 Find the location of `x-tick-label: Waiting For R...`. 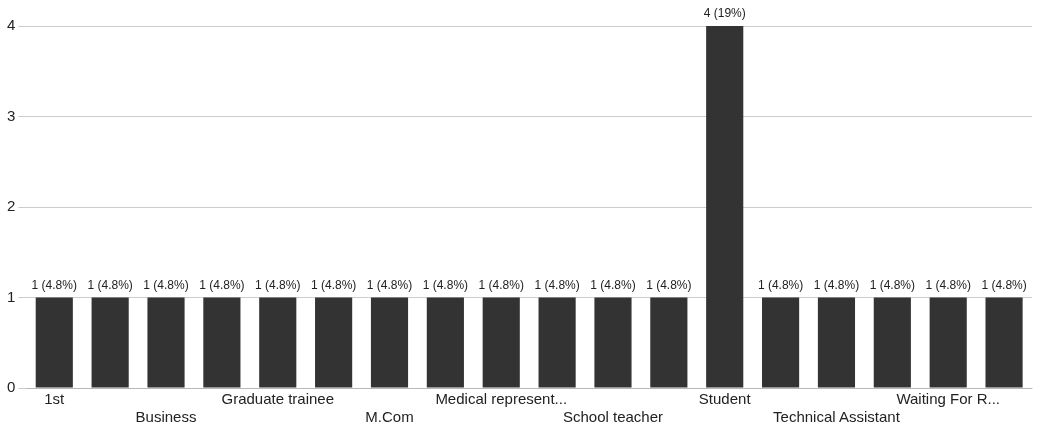

x-tick-label: Waiting For R... is located at coordinates (948, 399).